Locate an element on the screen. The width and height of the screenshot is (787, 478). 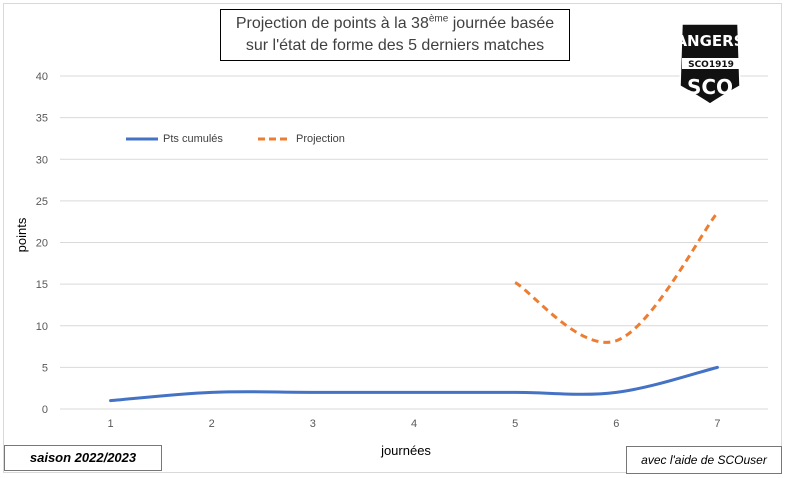
y-tick-25: 25 is located at coordinates (42, 202).